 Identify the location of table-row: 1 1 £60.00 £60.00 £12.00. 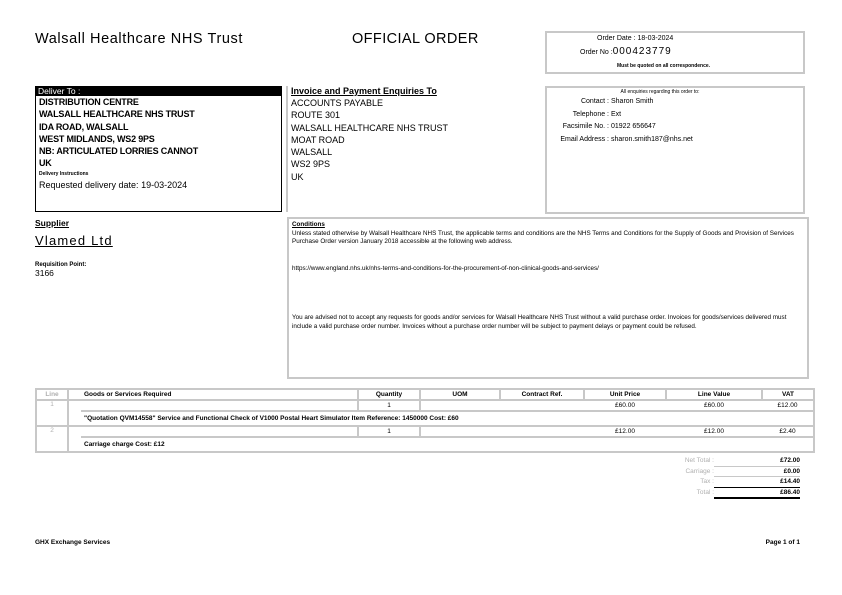
(425, 413).